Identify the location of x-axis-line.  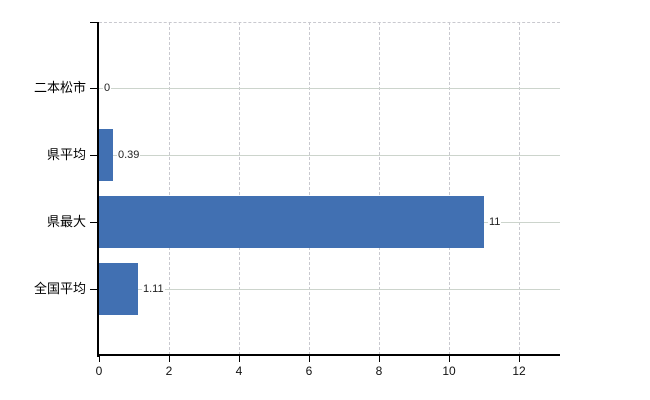
(328, 355).